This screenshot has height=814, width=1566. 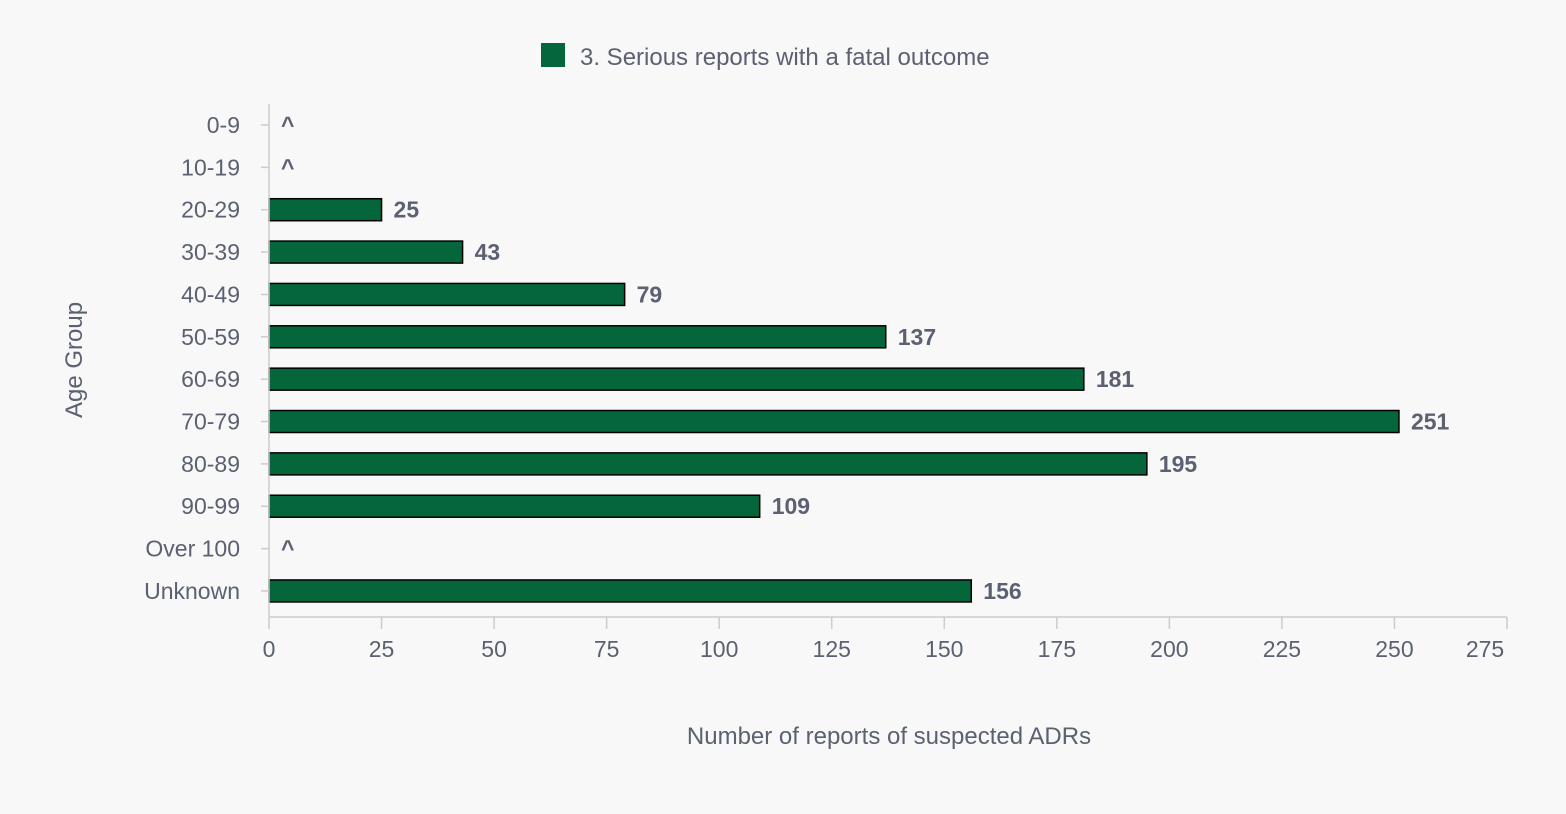 I want to click on y-tick-label: 70-79, so click(x=210, y=422).